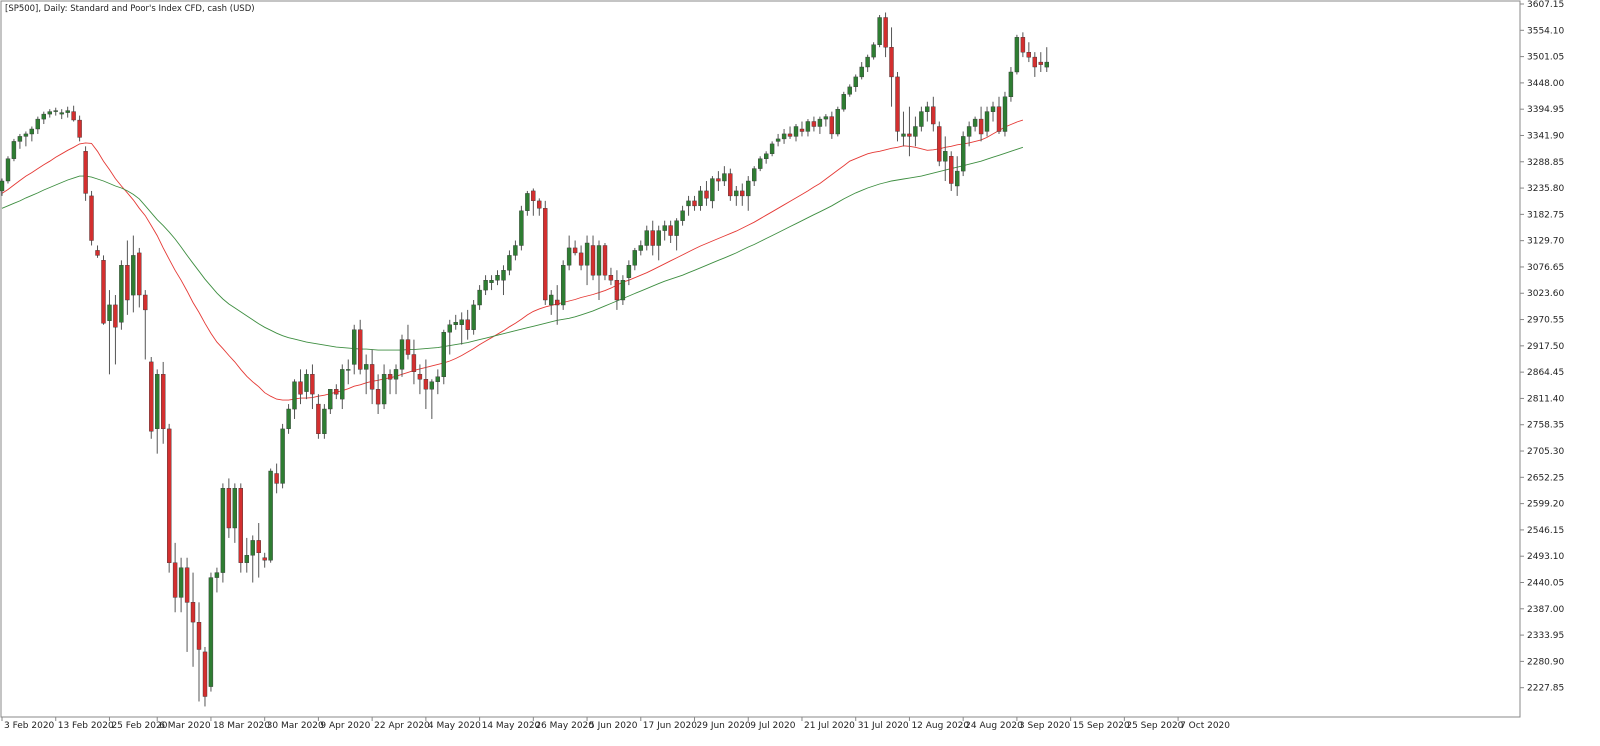 The height and width of the screenshot is (746, 1600). Describe the element at coordinates (241, 726) in the screenshot. I see `x-tick-label: 18 Mar 2020` at that location.